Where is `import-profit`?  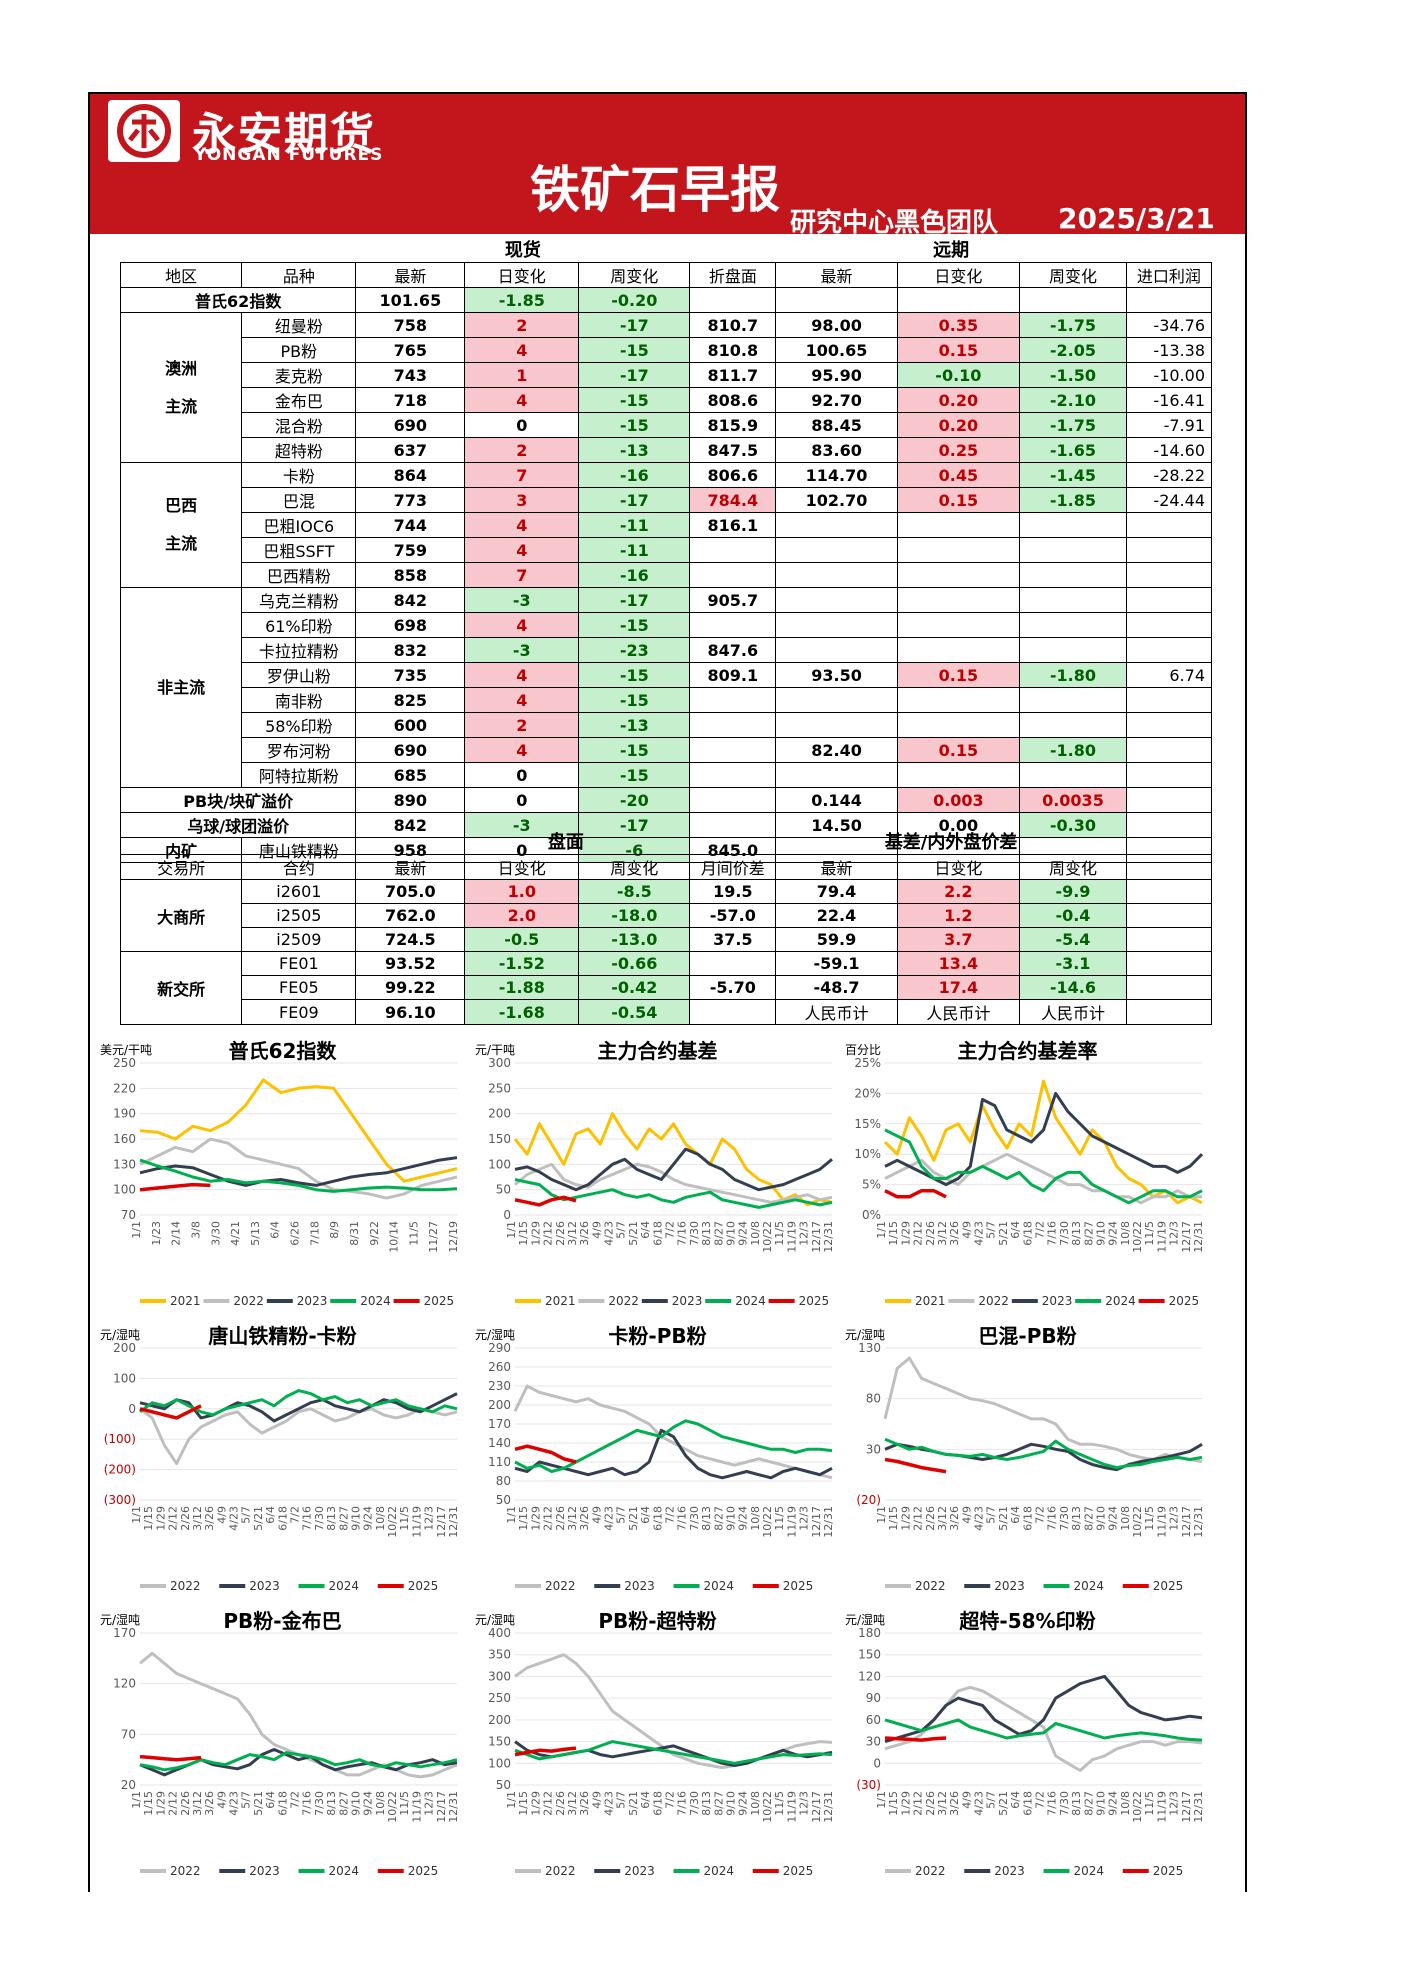 import-profit is located at coordinates (1169, 750).